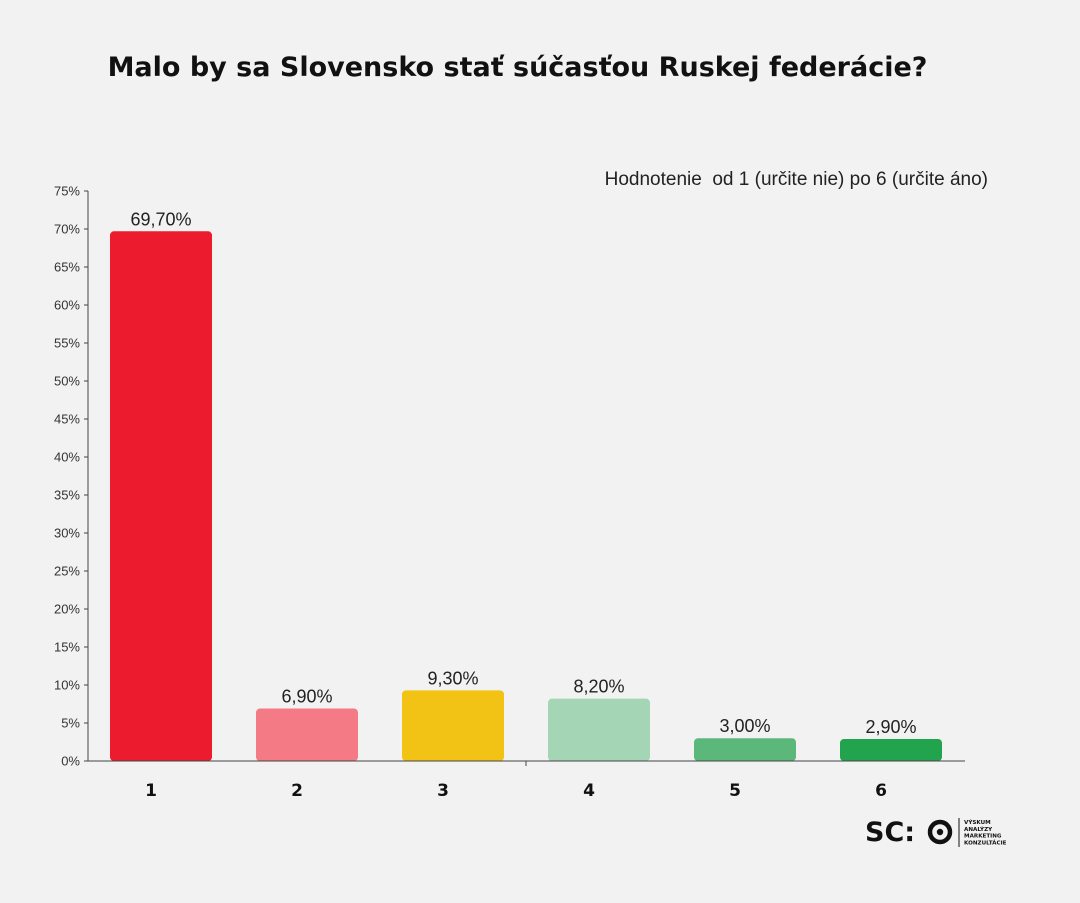  What do you see at coordinates (67, 305) in the screenshot?
I see `y-tick-label: 60%` at bounding box center [67, 305].